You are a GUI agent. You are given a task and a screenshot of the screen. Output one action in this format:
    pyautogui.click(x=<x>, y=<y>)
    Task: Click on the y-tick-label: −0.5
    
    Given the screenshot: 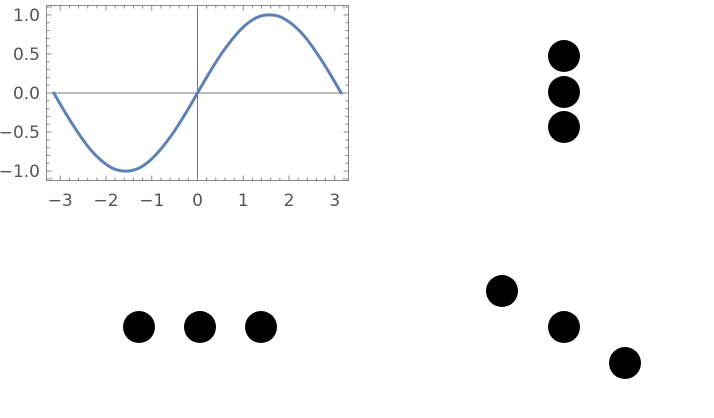 What is the action you would take?
    pyautogui.click(x=20, y=133)
    